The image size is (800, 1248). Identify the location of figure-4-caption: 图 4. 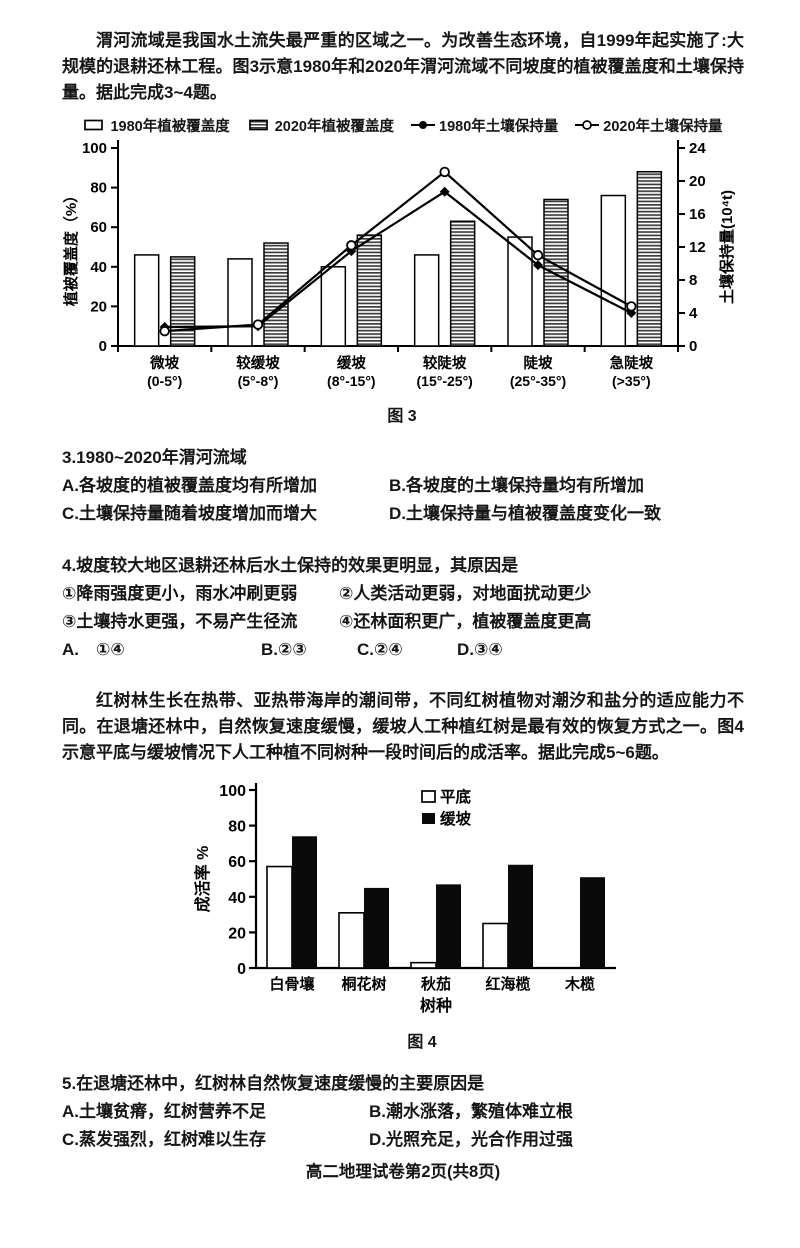
(422, 1042).